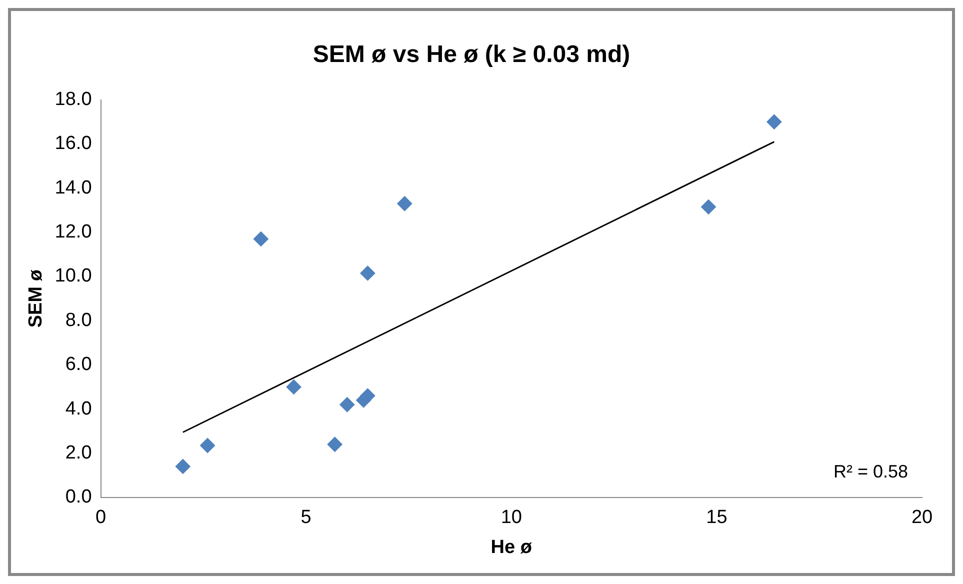 The image size is (963, 584). I want to click on y-tick-label: 0.0, so click(78, 497).